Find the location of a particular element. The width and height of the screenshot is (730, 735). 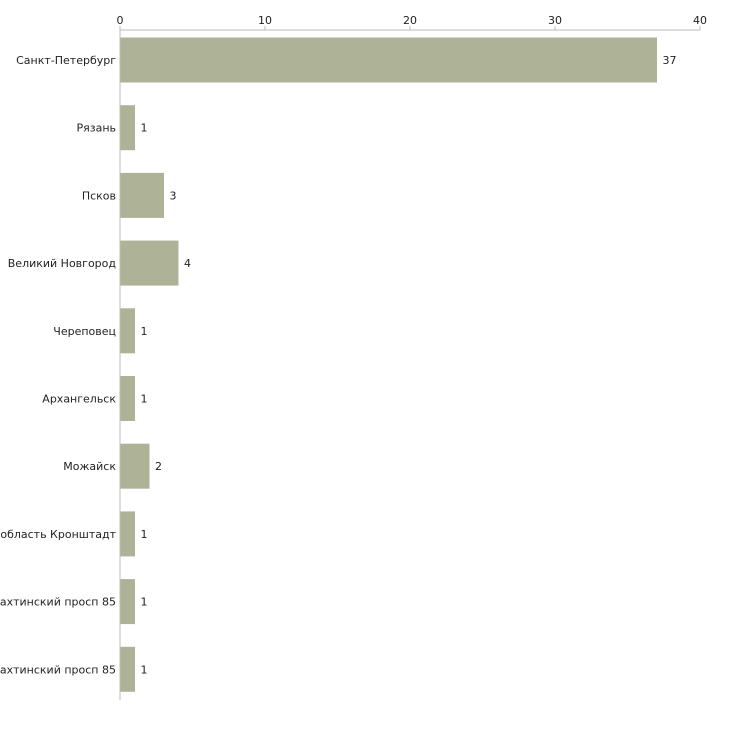

value-label: 3 is located at coordinates (173, 195).